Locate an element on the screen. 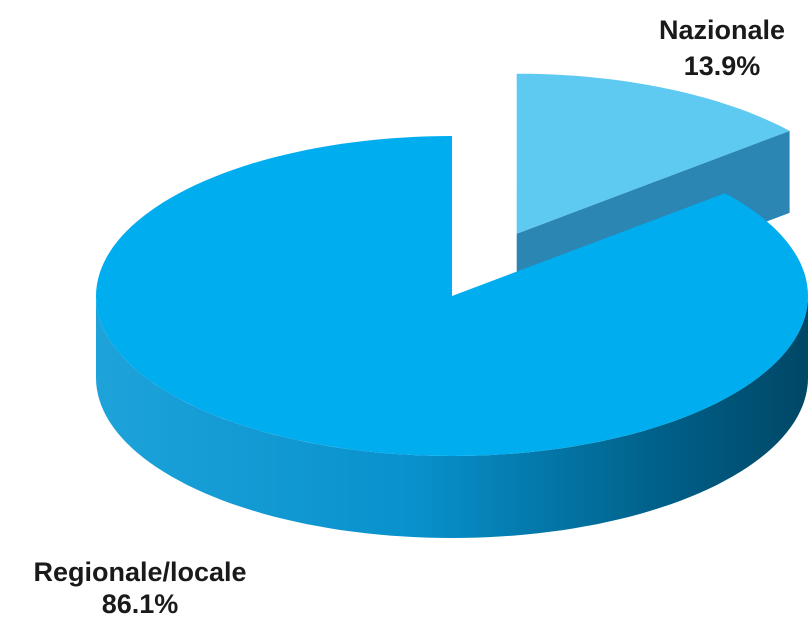 The width and height of the screenshot is (812, 619). slice-value-label: 13.9% is located at coordinates (722, 66).